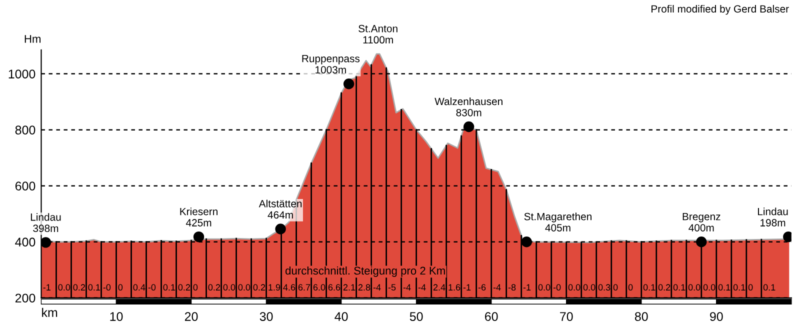 The width and height of the screenshot is (793, 331). What do you see at coordinates (289, 287) in the screenshot?
I see `annotation: 4.6` at bounding box center [289, 287].